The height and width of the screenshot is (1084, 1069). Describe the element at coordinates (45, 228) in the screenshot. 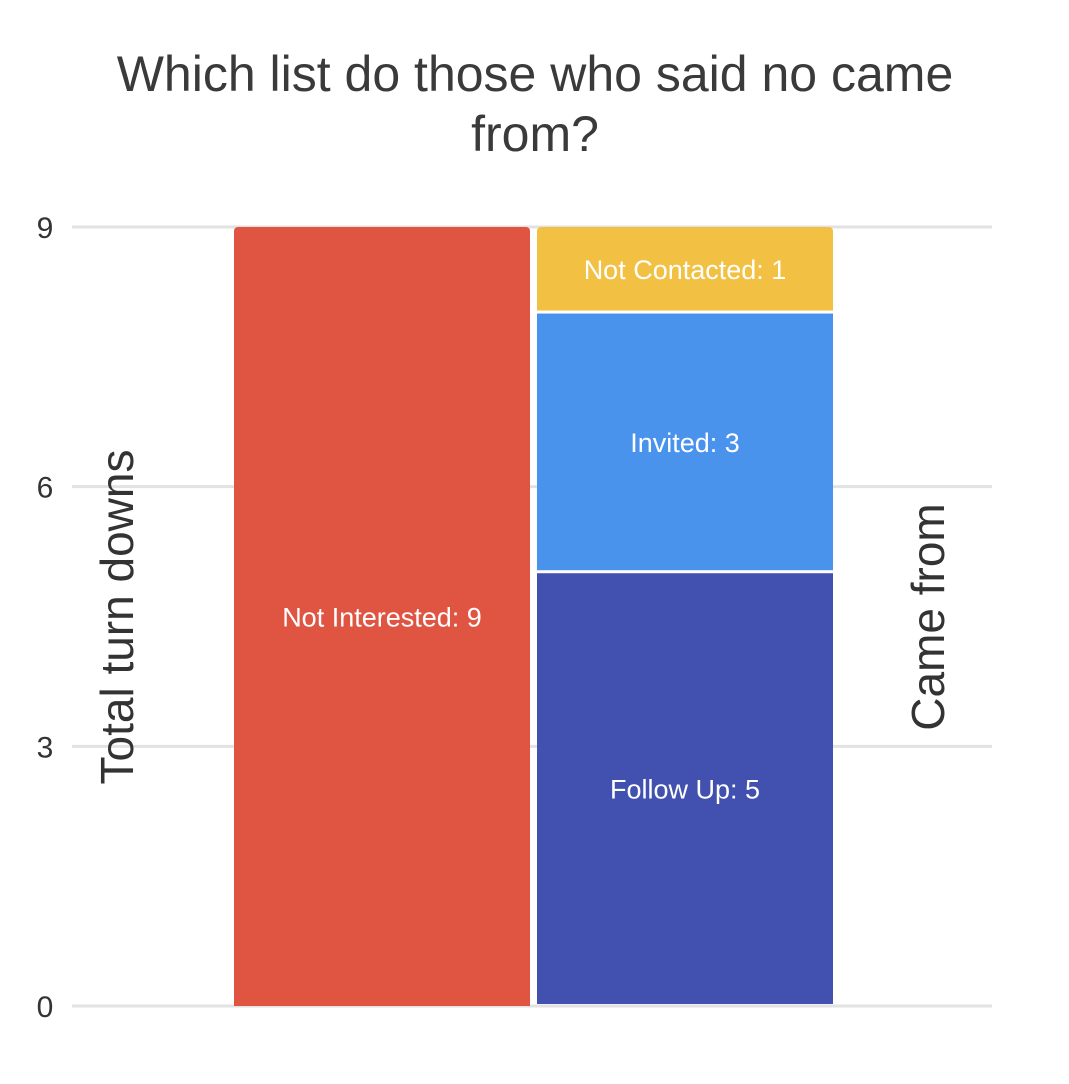

I see `y-tick-label: 9` at that location.